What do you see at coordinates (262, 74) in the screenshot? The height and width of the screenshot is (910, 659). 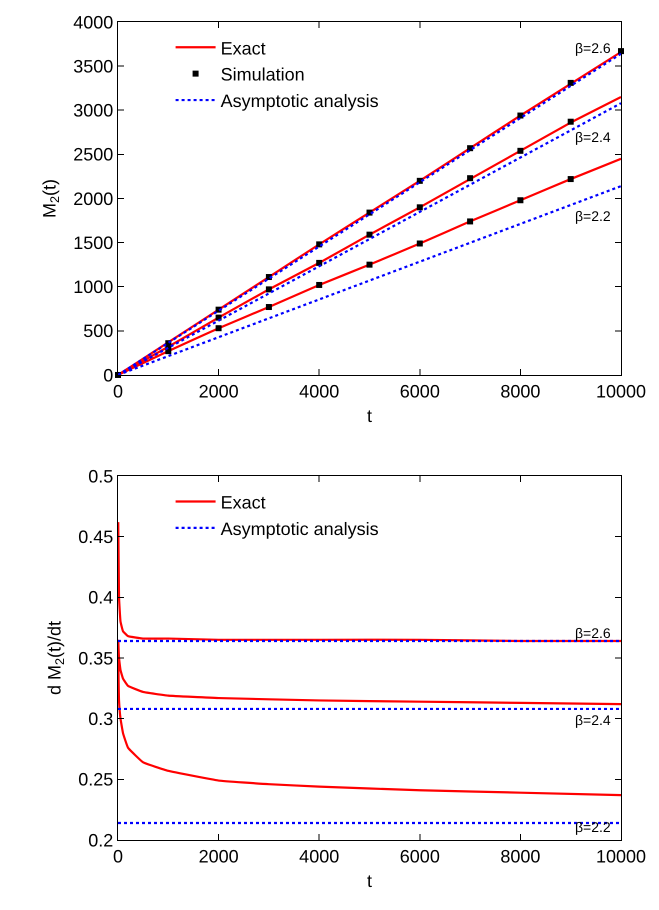 I see `legend-label: Simulation` at bounding box center [262, 74].